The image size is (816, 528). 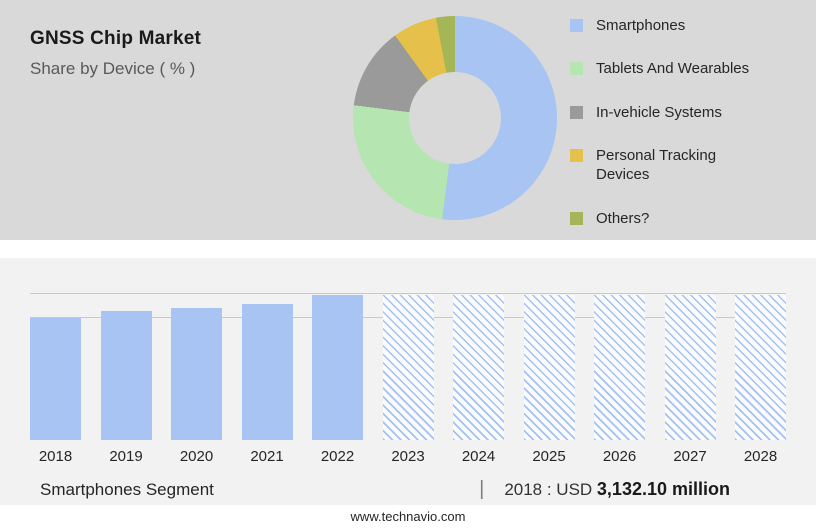 What do you see at coordinates (550, 489) in the screenshot?
I see `market-value-prefix: 2018 : USD` at bounding box center [550, 489].